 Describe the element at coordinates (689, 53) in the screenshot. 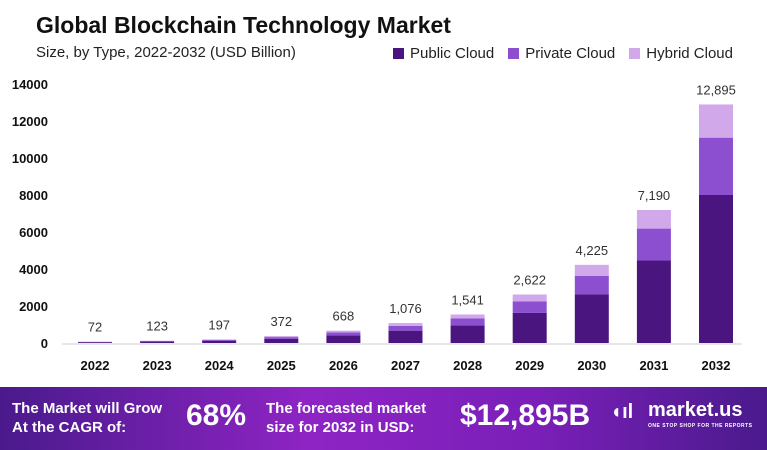

I see `legend-label: Hybrid Cloud` at that location.